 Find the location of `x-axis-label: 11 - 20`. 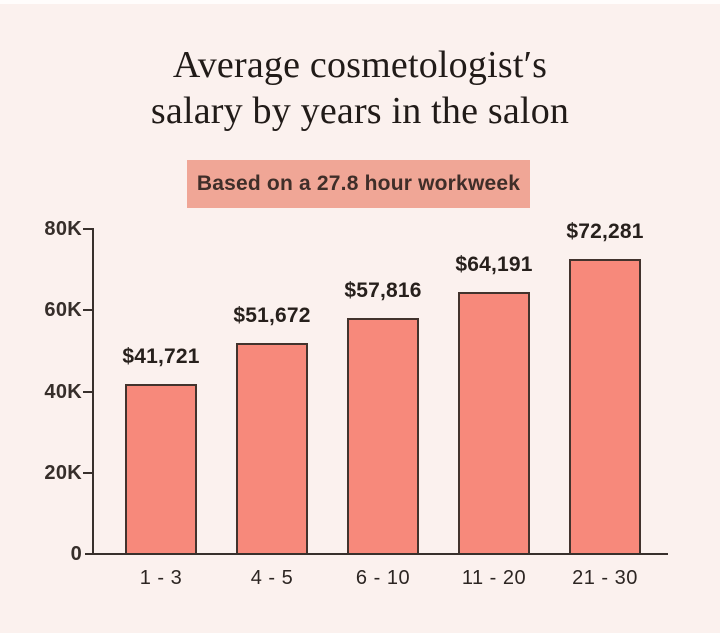

x-axis-label: 11 - 20 is located at coordinates (494, 578).